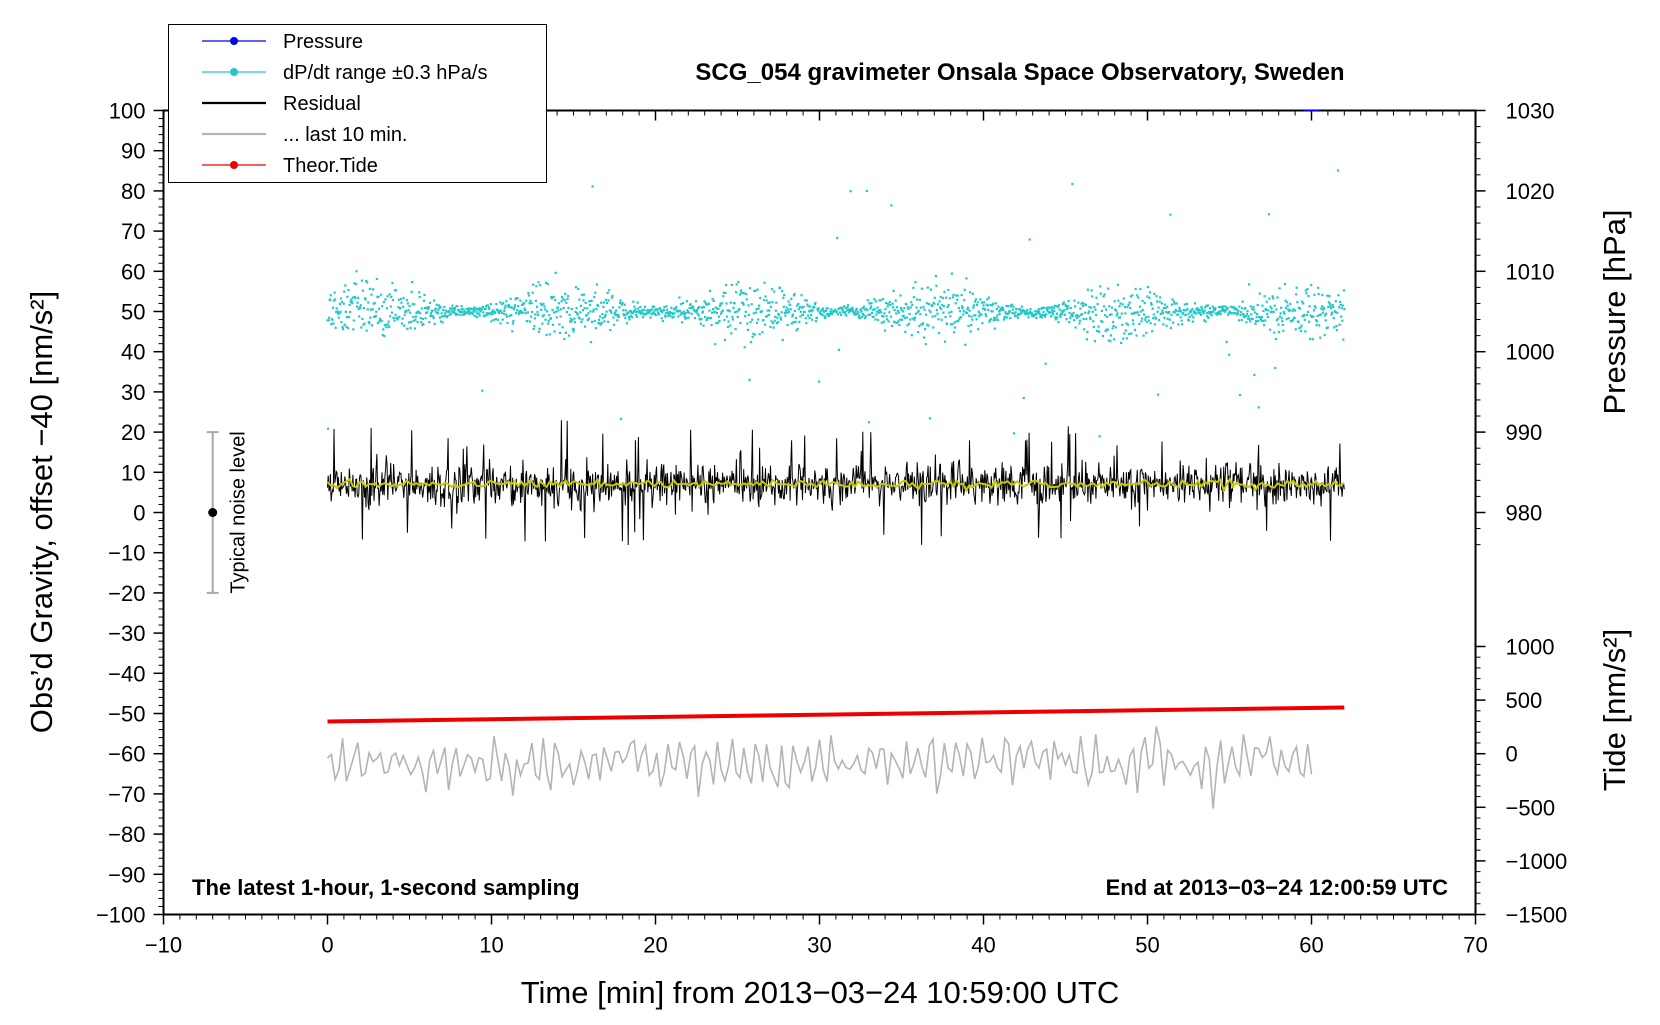  What do you see at coordinates (322, 104) in the screenshot?
I see `legend-label: Residual` at bounding box center [322, 104].